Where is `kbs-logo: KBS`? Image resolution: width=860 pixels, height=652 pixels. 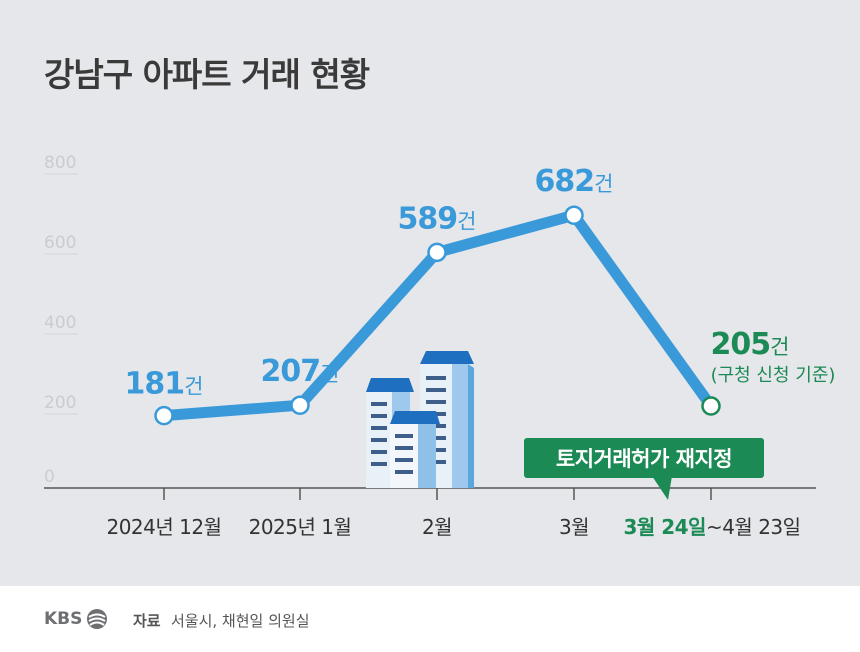
kbs-logo: KBS is located at coordinates (76, 619).